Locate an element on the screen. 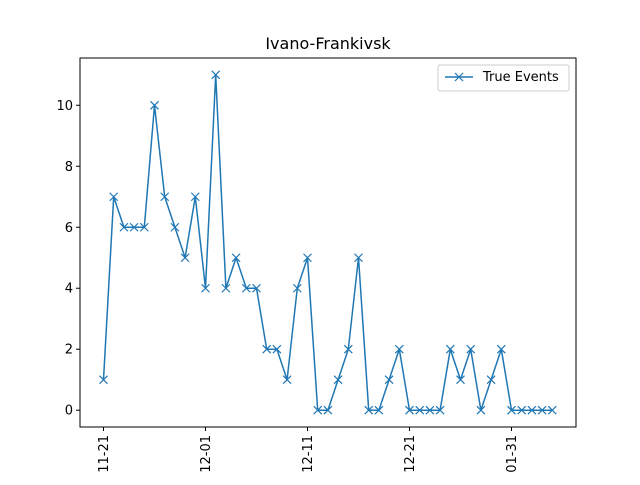  x-tick-label: 12-11 is located at coordinates (308, 454).